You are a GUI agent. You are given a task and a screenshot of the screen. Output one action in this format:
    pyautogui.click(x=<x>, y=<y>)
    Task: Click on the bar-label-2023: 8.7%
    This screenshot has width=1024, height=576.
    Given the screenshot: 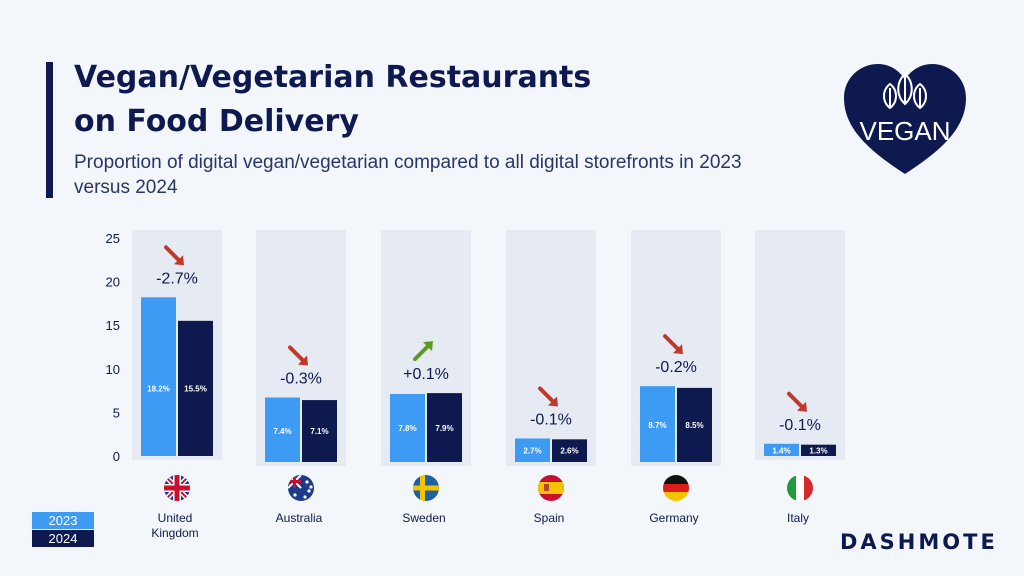 What is the action you would take?
    pyautogui.click(x=657, y=425)
    